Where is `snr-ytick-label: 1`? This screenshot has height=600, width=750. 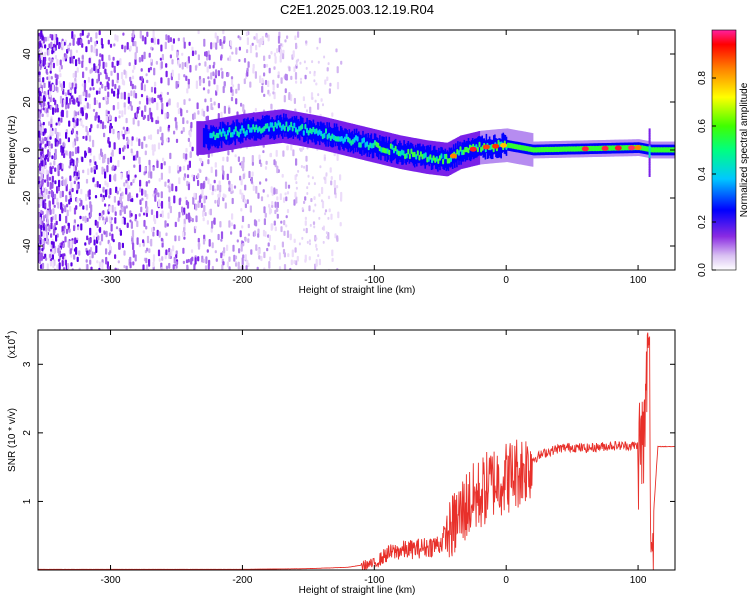
snr-ytick-label: 1 is located at coordinates (27, 501).